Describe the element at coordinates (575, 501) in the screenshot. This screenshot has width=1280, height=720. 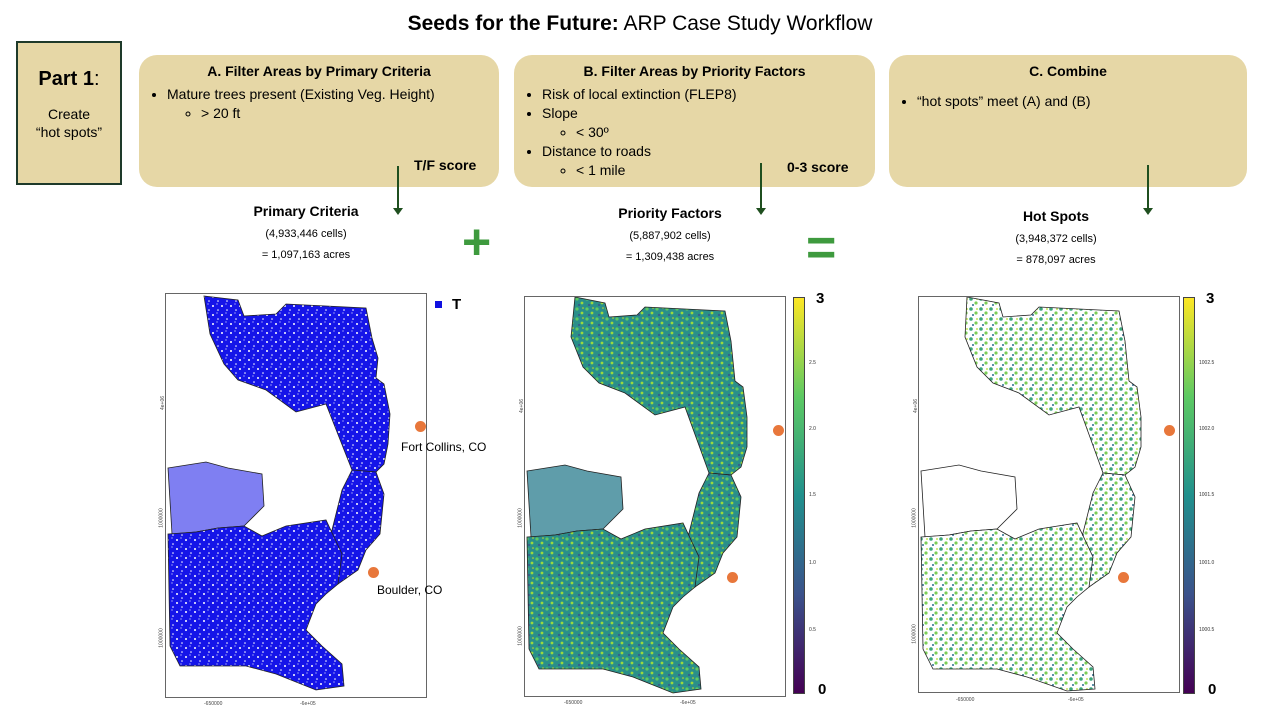
I see `priority-region-west` at that location.